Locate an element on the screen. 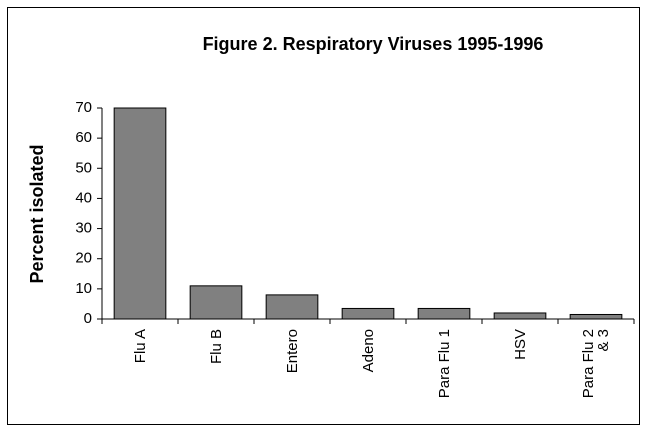  x-tick-label: HSV is located at coordinates (520, 344).